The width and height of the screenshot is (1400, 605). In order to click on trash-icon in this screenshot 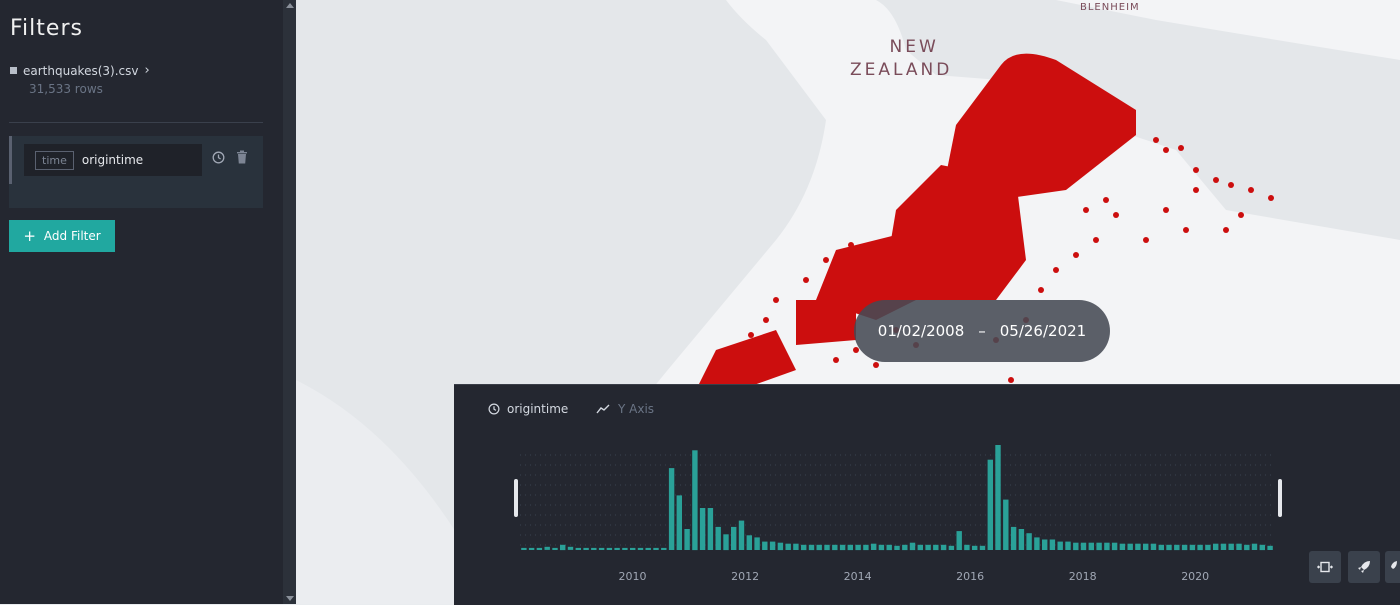, I will do `click(242, 157)`.